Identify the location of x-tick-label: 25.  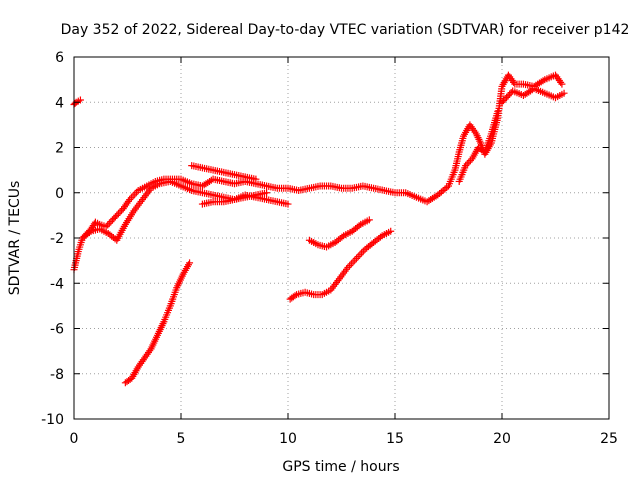
(609, 439).